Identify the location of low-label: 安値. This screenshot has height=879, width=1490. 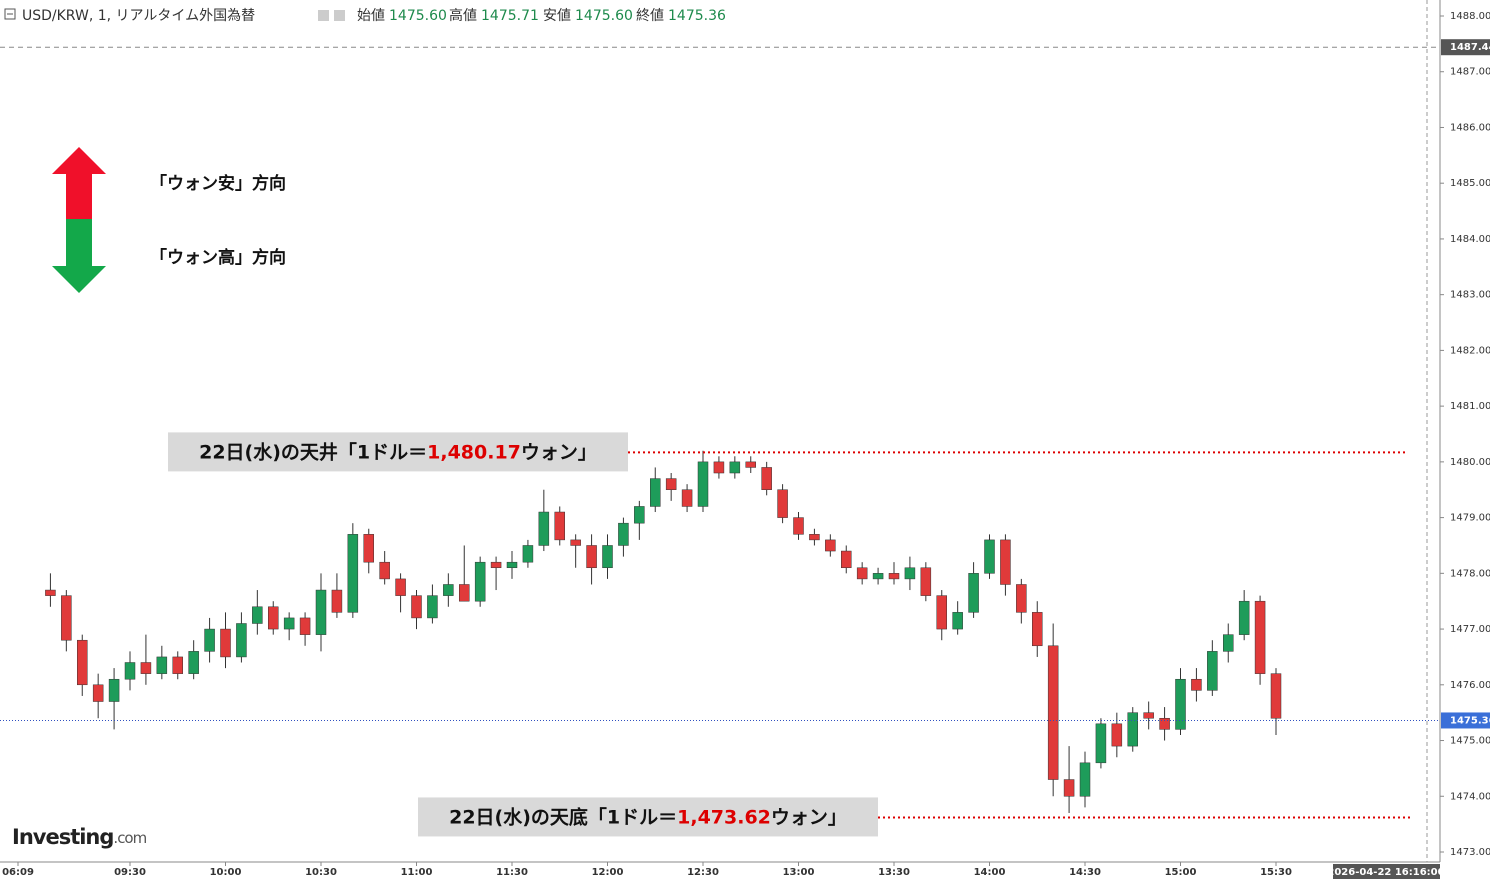
(557, 16).